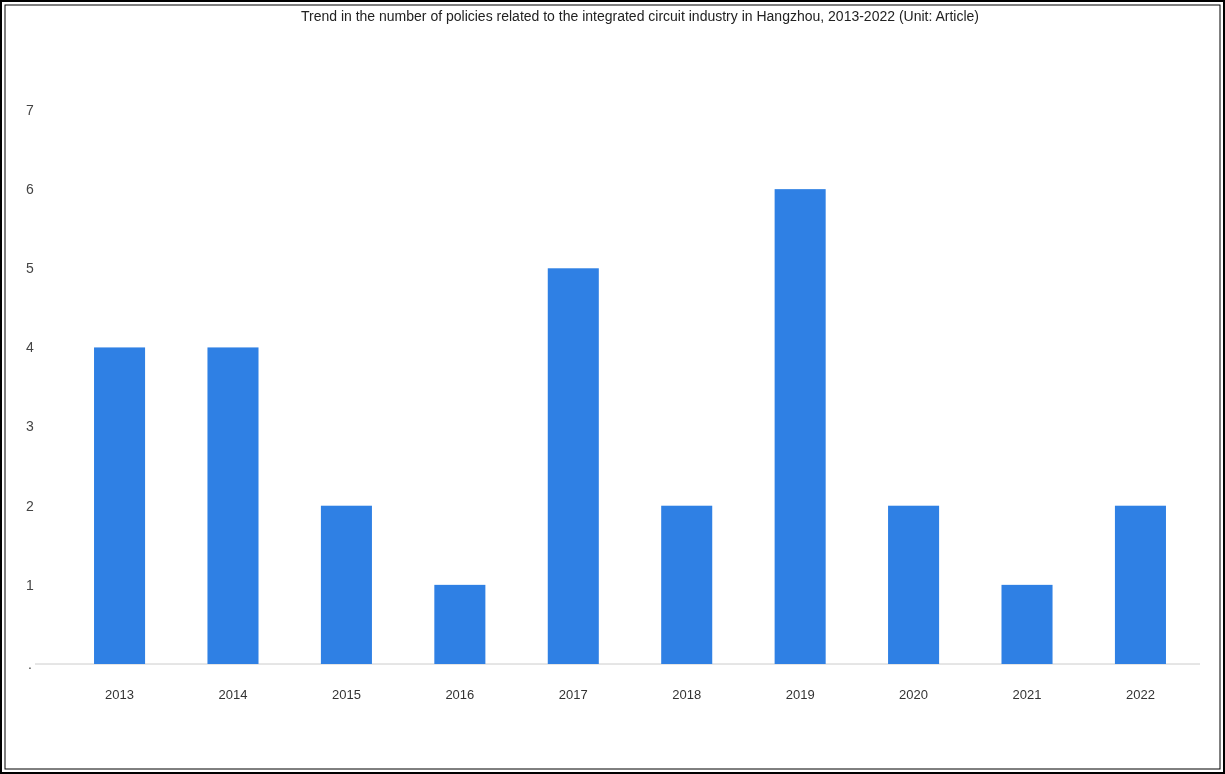 This screenshot has width=1225, height=774. I want to click on y-tick-label: ., so click(30, 663).